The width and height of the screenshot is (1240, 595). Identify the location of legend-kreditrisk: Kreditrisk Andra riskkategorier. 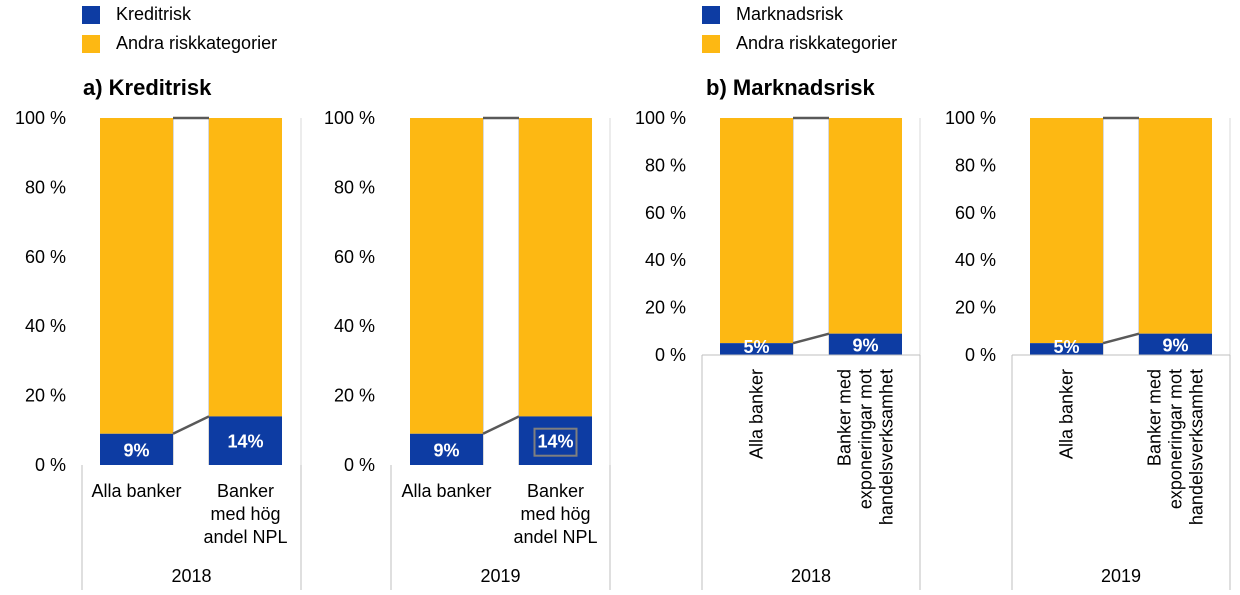
(179, 29).